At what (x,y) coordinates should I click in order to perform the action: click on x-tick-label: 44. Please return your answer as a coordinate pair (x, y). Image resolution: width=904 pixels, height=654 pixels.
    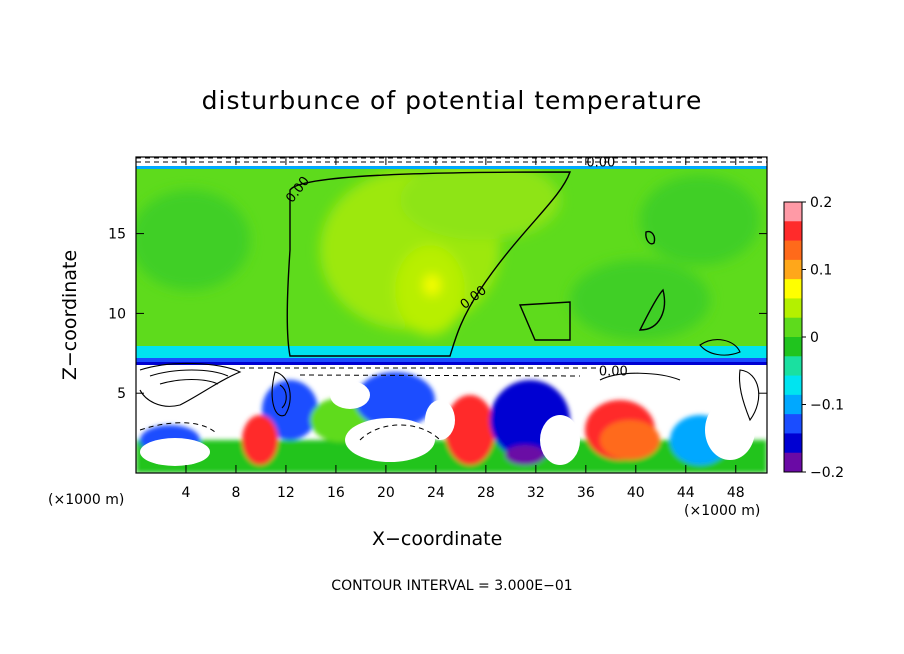
    Looking at the image, I should click on (686, 493).